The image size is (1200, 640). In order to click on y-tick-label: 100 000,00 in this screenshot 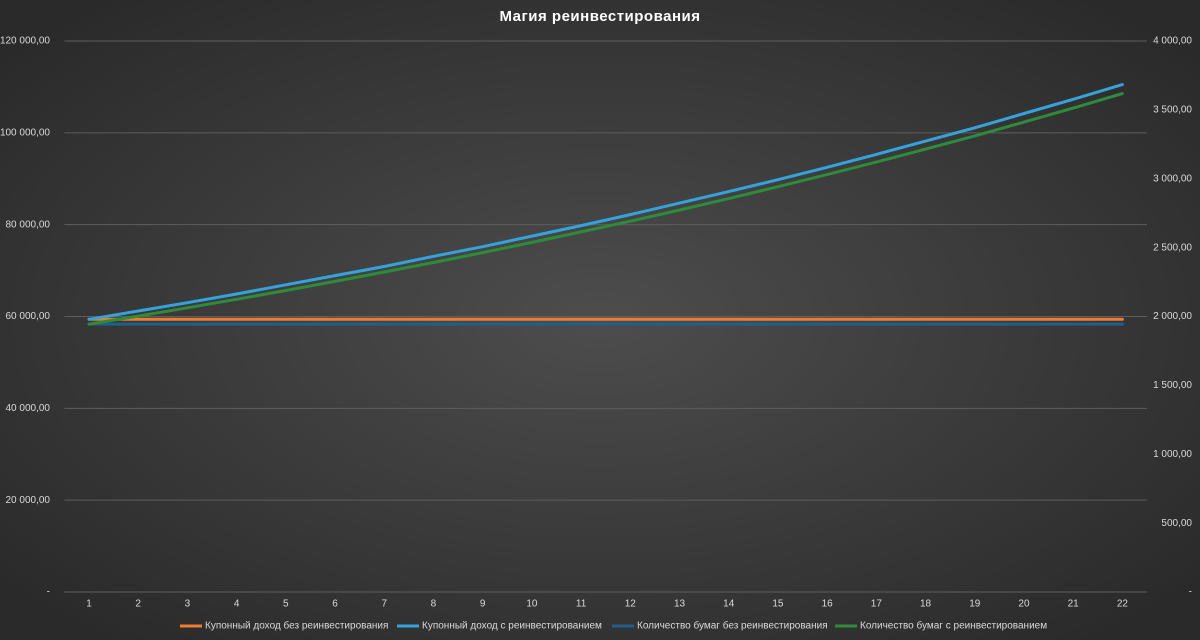, I will do `click(25, 132)`.